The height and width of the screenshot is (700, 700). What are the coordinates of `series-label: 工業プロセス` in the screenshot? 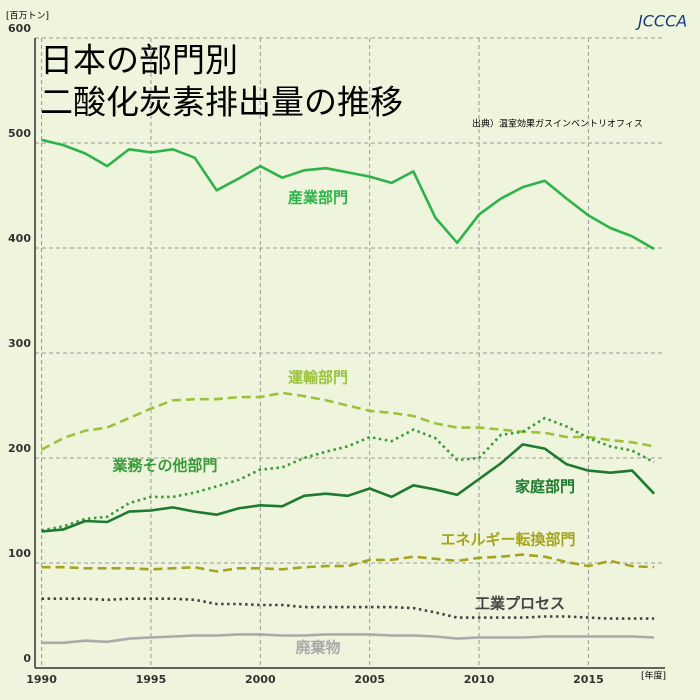 It's located at (520, 604).